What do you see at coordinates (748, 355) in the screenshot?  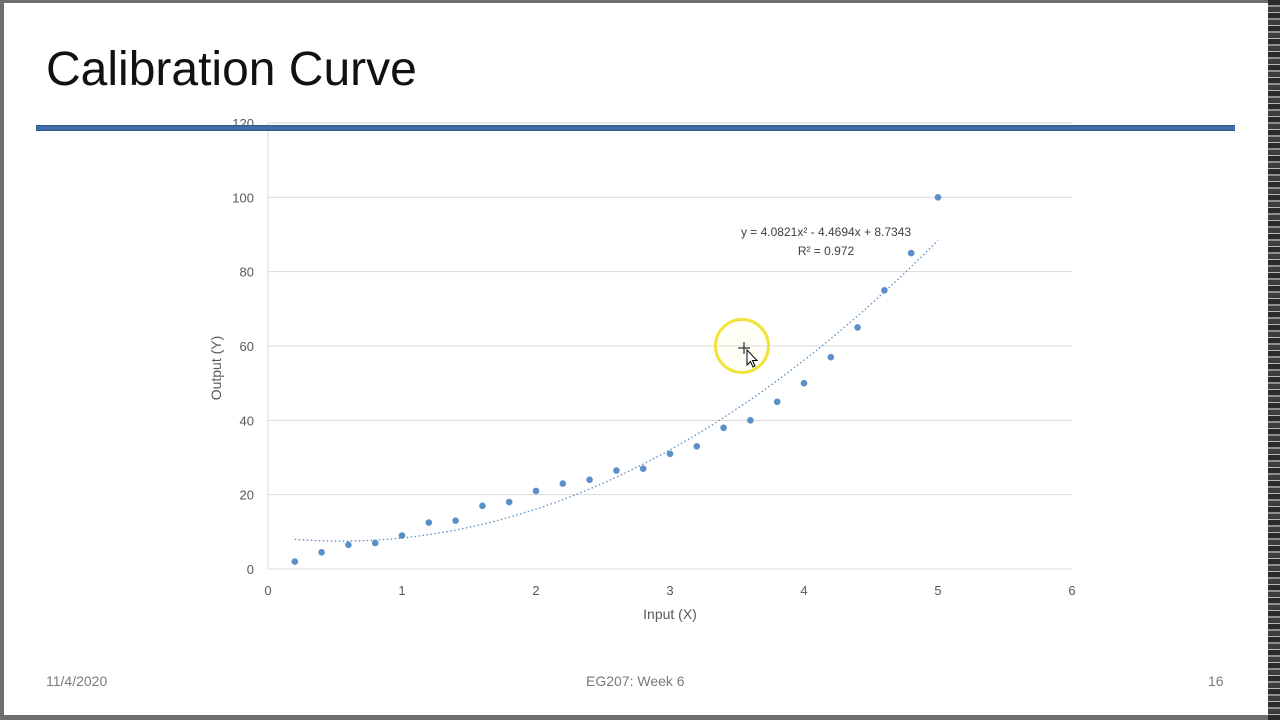 I see `move-cursor-icon` at bounding box center [748, 355].